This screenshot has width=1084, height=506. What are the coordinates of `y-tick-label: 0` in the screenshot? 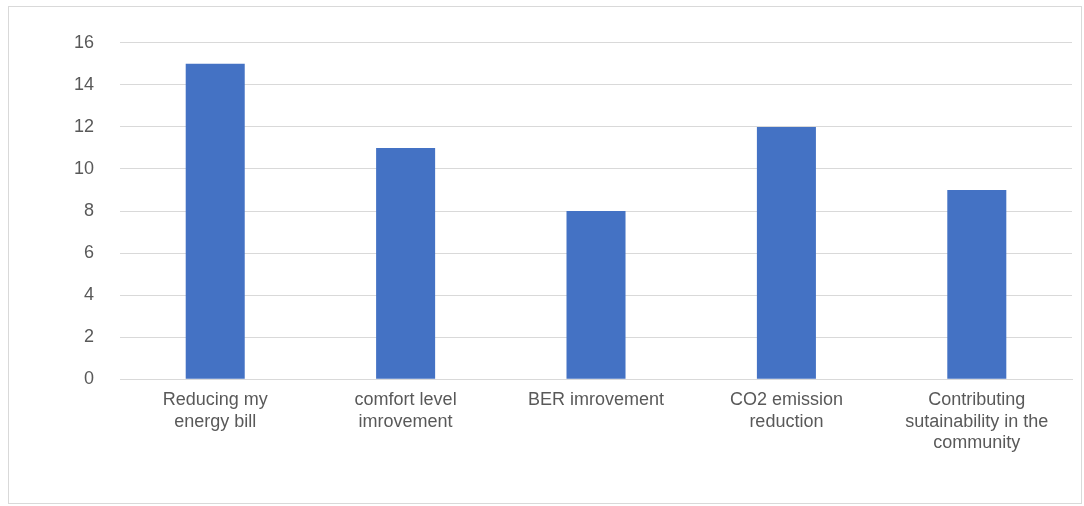 It's located at (89, 378).